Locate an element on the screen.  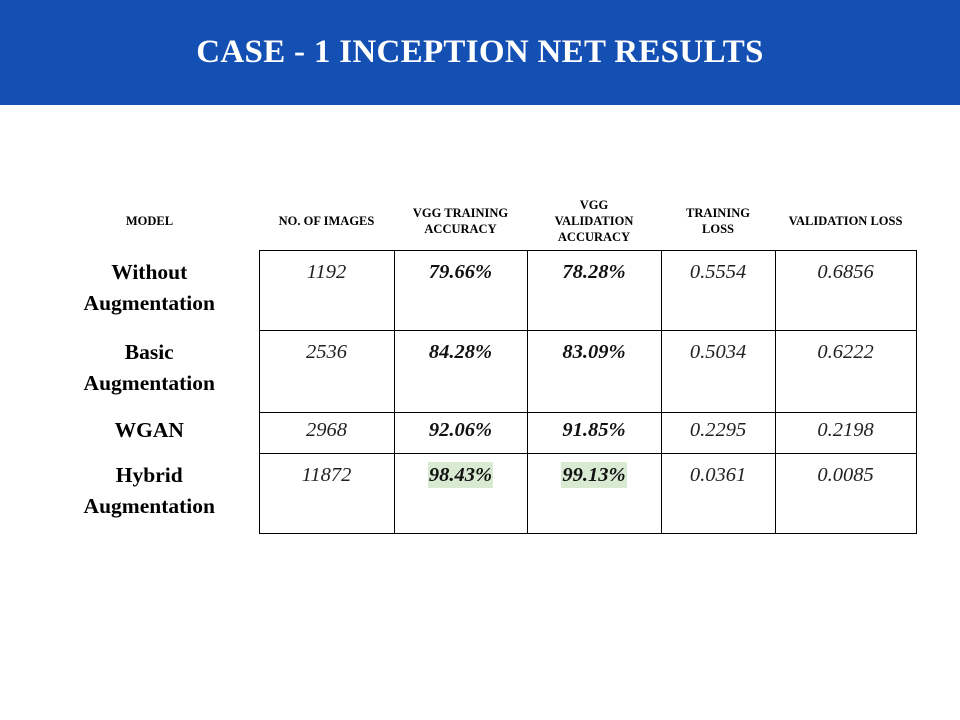
val-loss-cell: 0.6222 is located at coordinates (845, 371).